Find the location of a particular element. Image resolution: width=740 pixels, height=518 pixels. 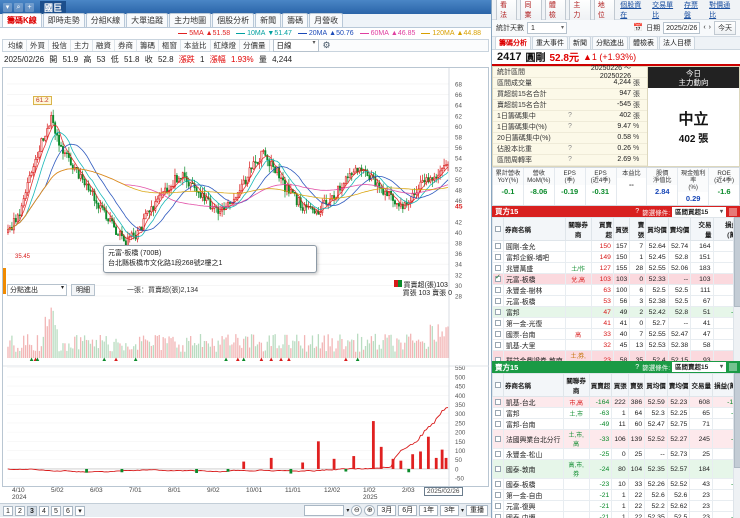

x-current-date: 2025/02/26 is located at coordinates (443, 491).